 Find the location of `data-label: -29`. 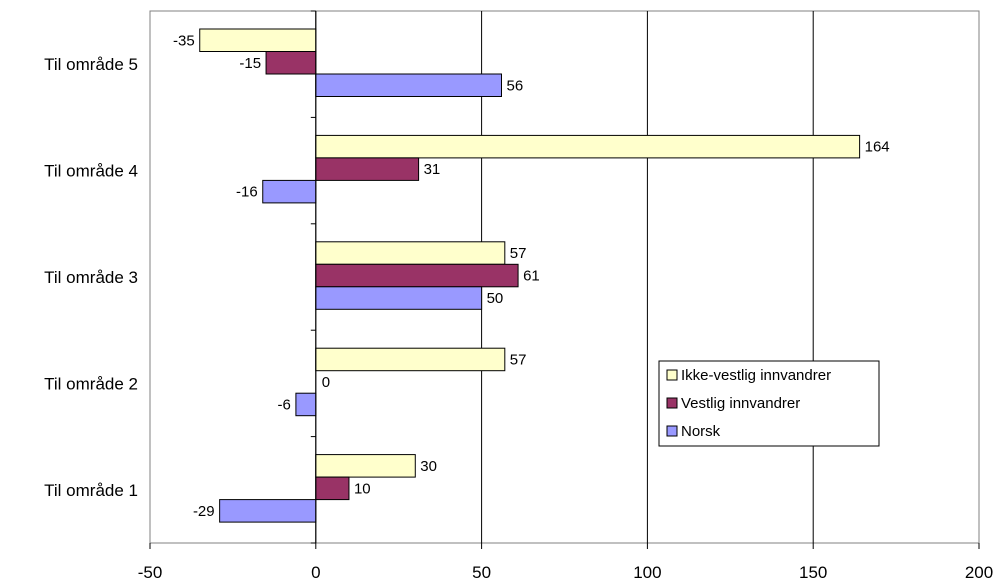

data-label: -29 is located at coordinates (204, 511).